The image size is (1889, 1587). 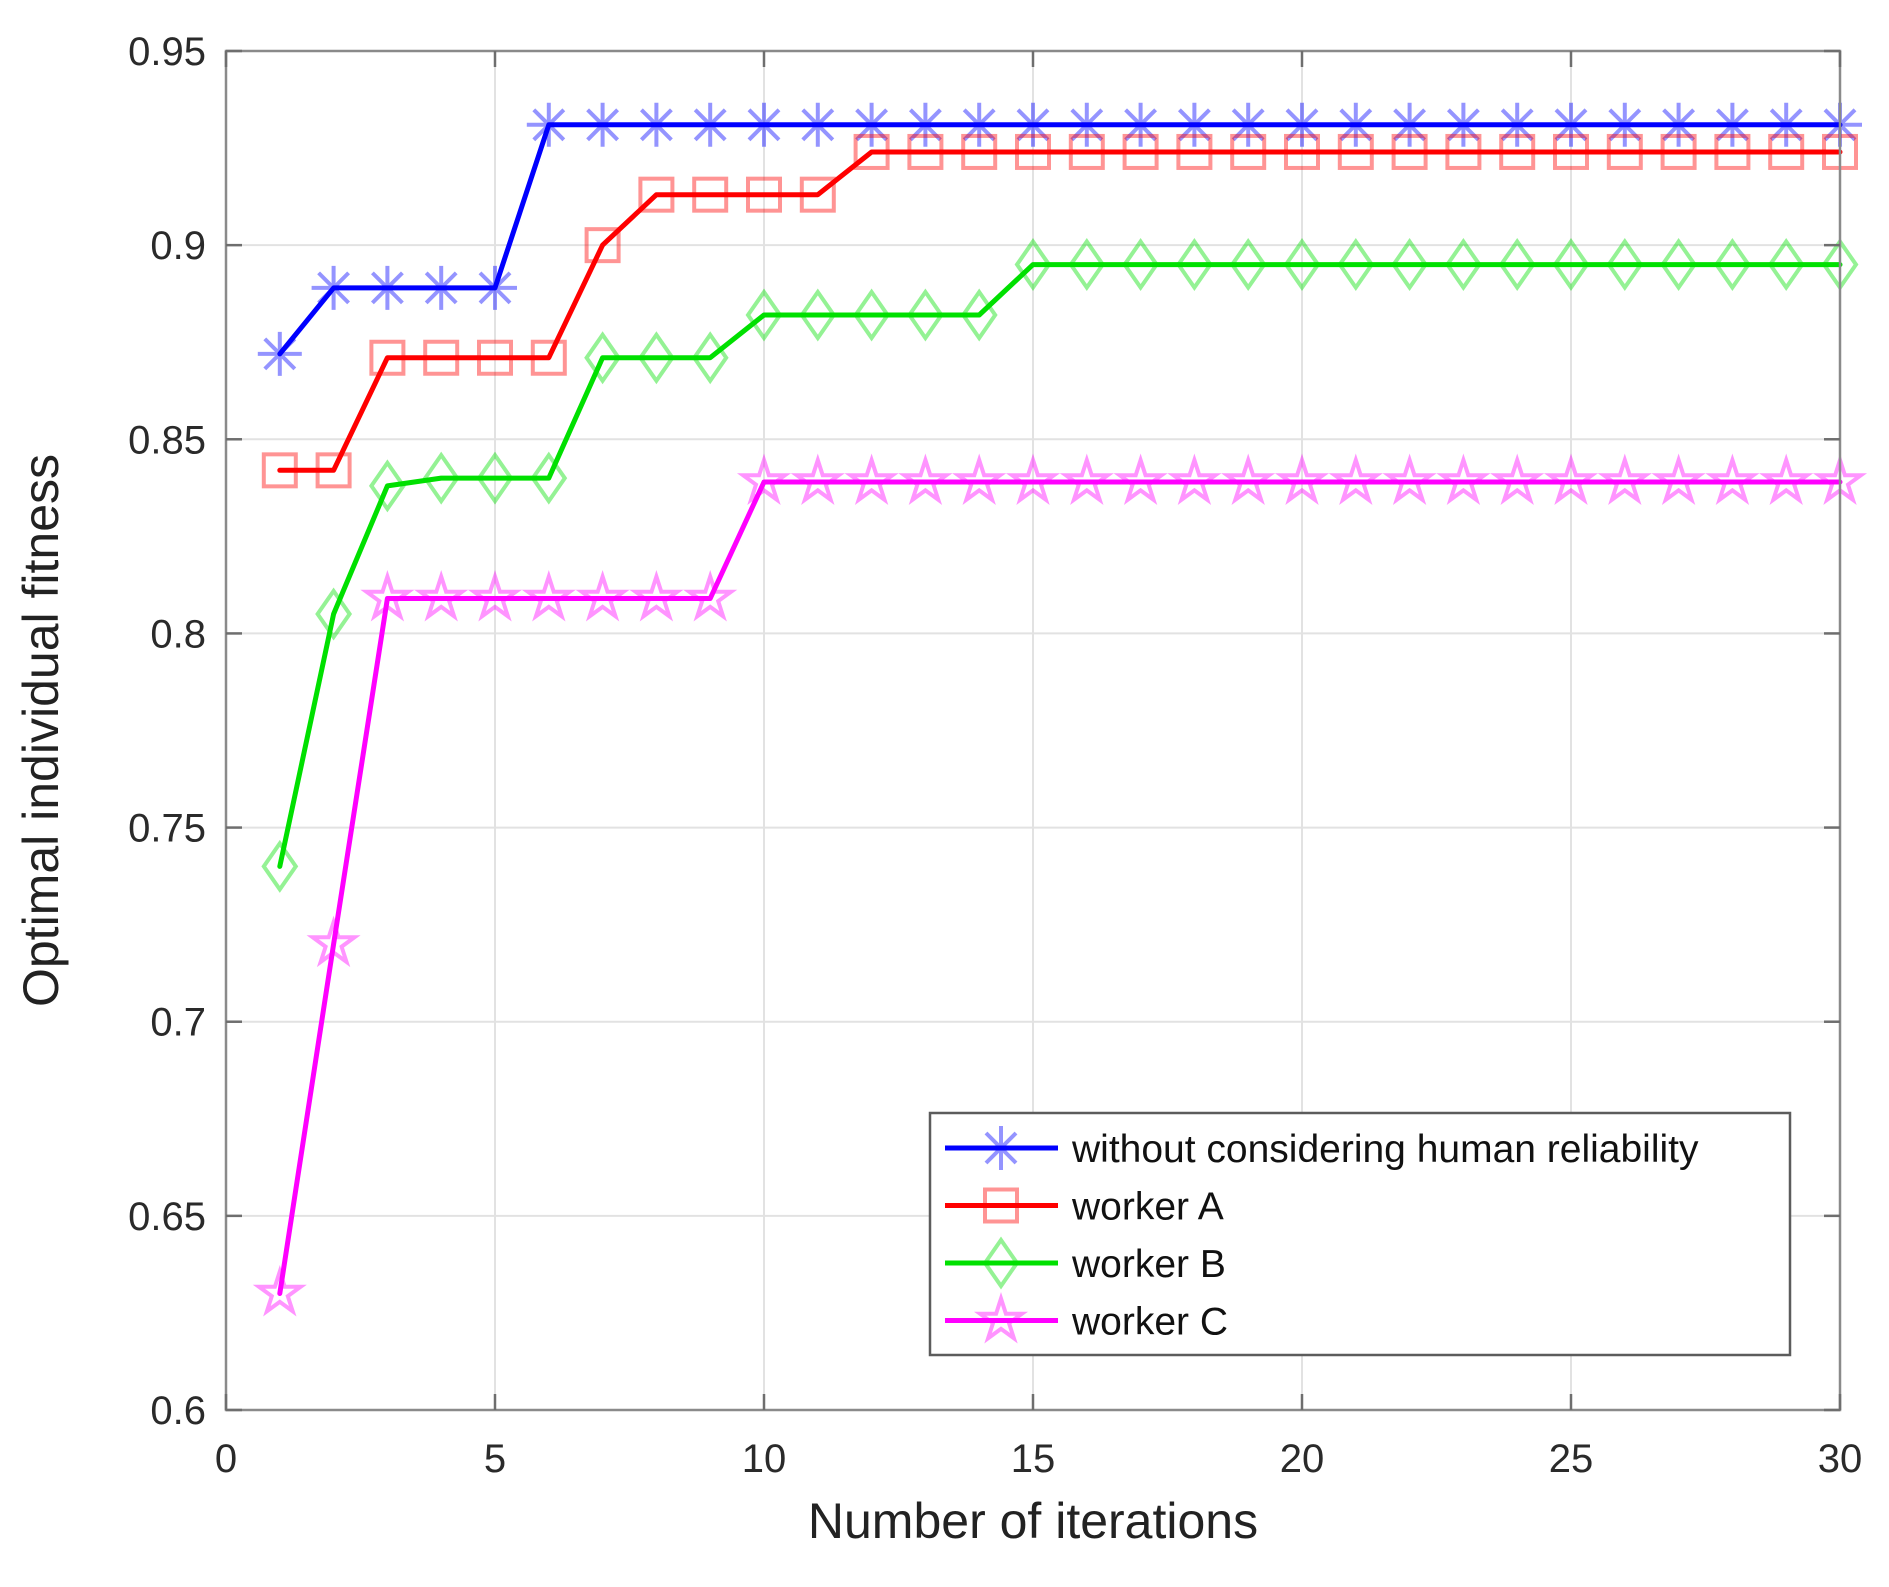 What do you see at coordinates (226, 1459) in the screenshot?
I see `x-tick-label: 0` at bounding box center [226, 1459].